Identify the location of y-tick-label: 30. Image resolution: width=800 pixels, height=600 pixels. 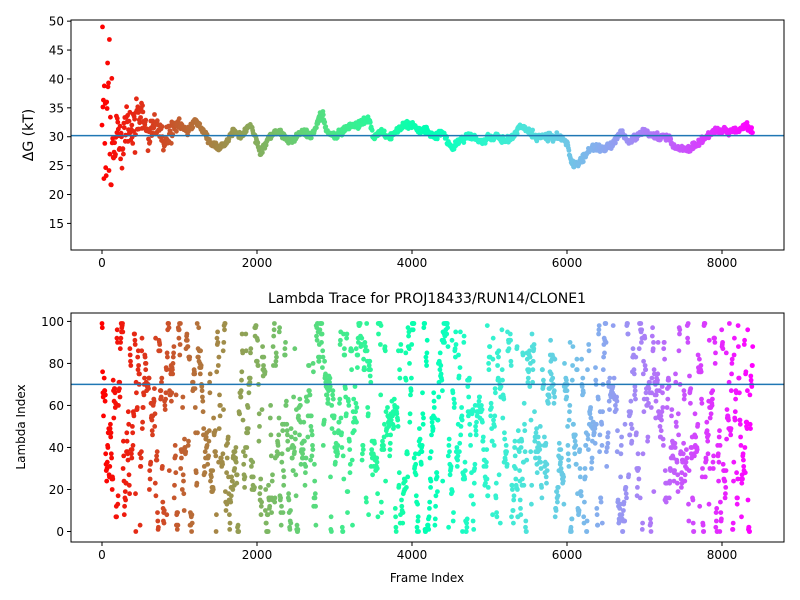
(56, 137).